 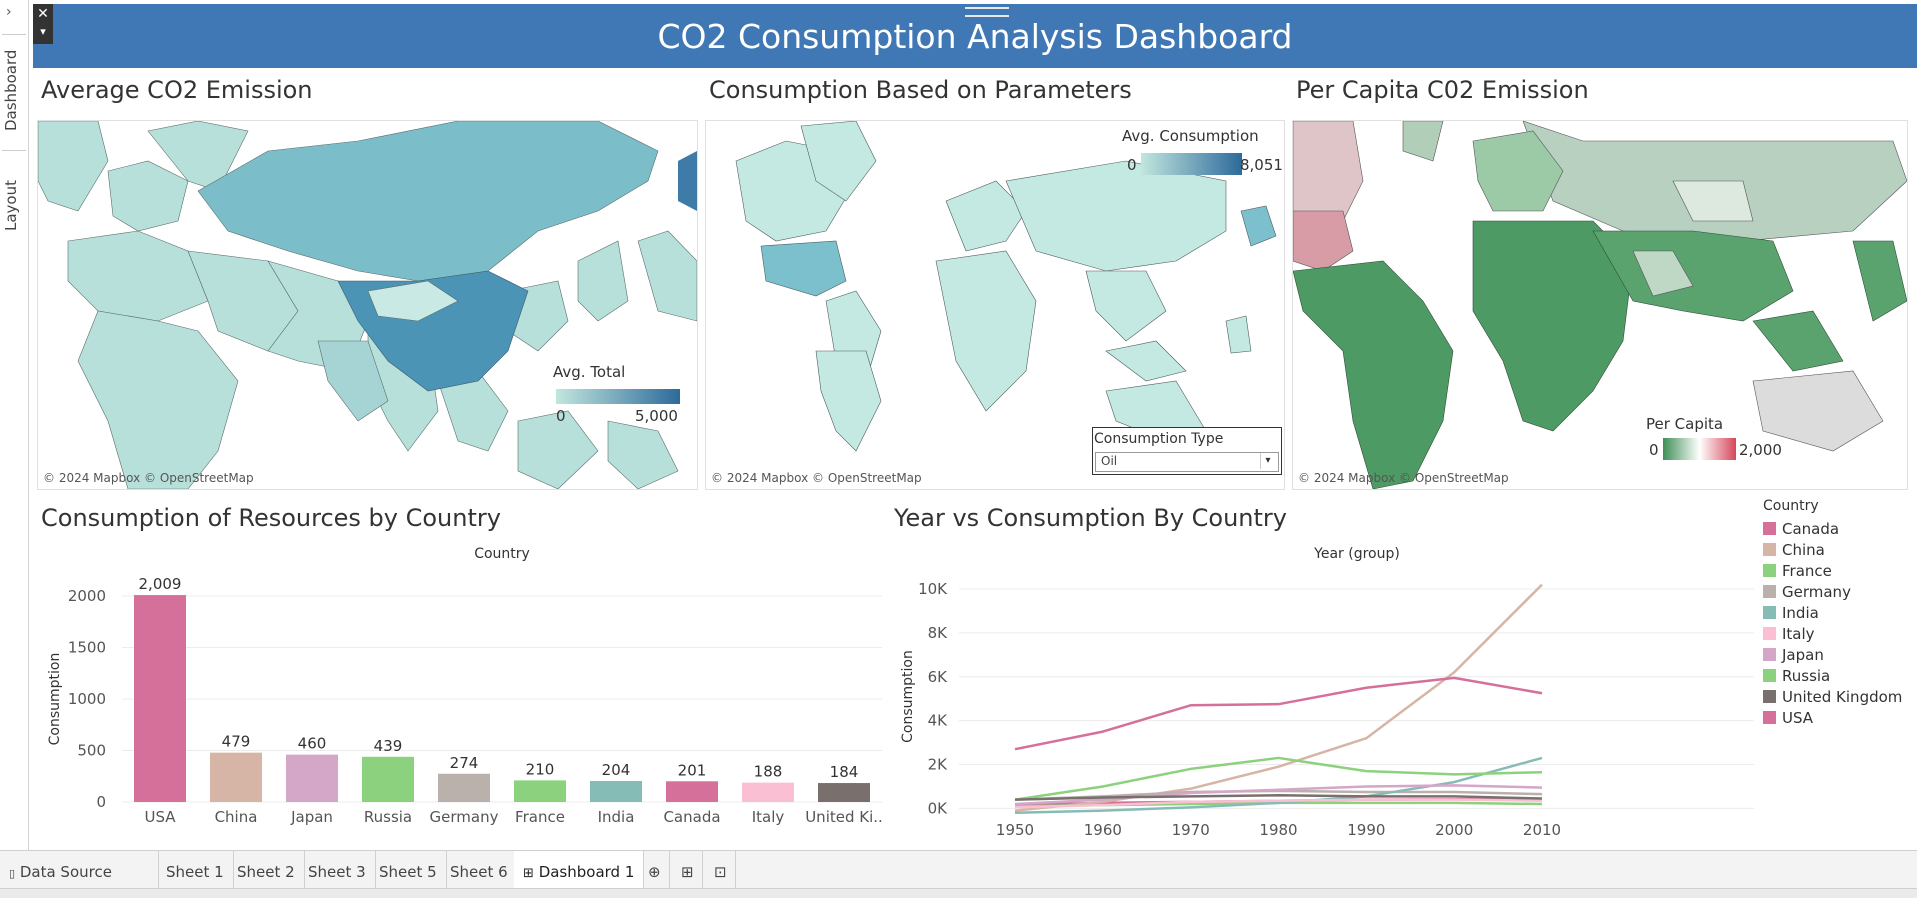 What do you see at coordinates (9, 12) in the screenshot?
I see `expand-rail-icon: ›` at bounding box center [9, 12].